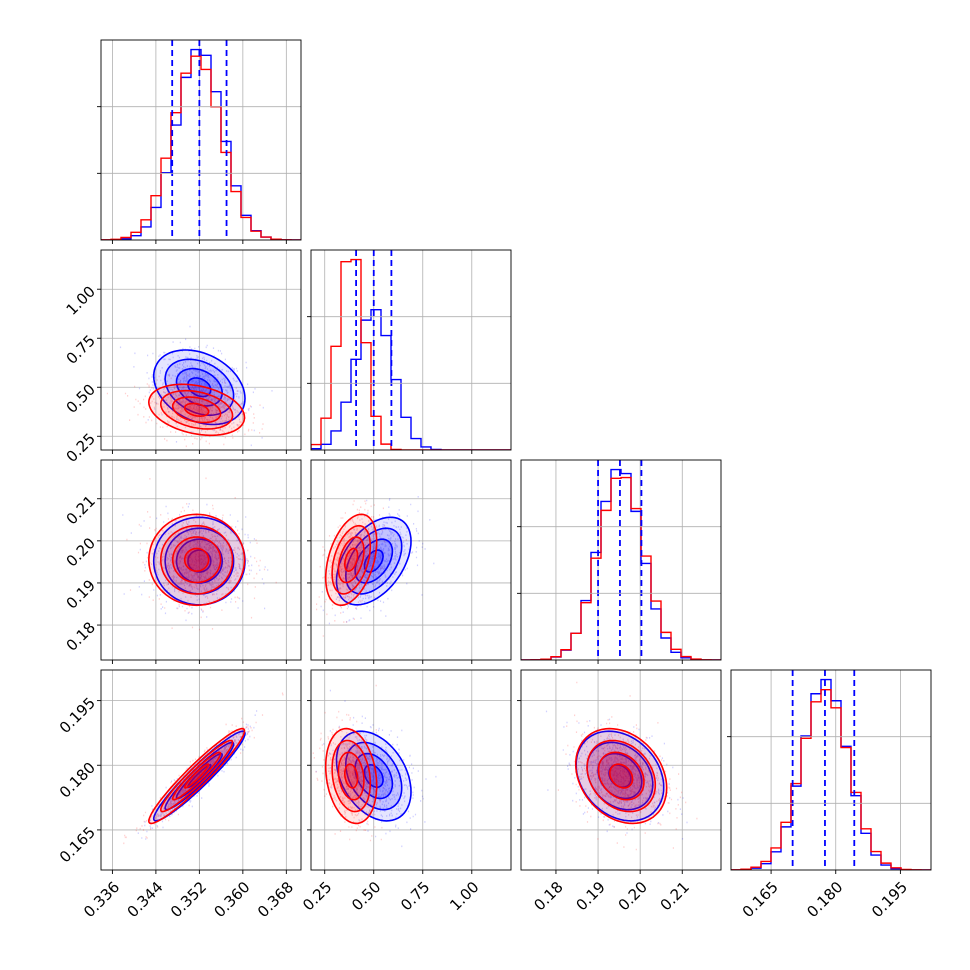  What do you see at coordinates (548, 896) in the screenshot?
I see `x-tick-label: 0.18` at bounding box center [548, 896].